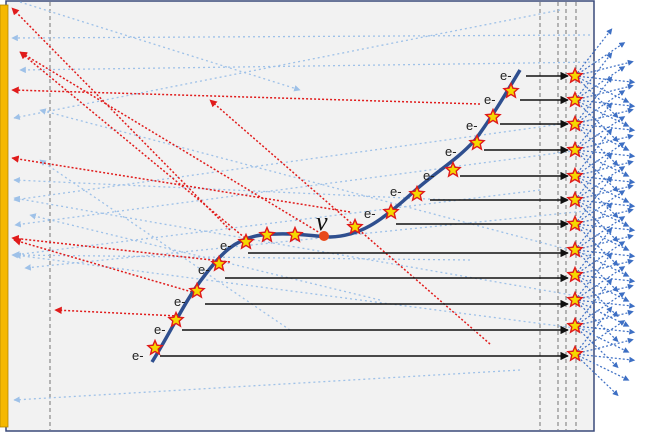  What do you see at coordinates (322, 221) in the screenshot?
I see `neutrino-label: ν` at bounding box center [322, 221].